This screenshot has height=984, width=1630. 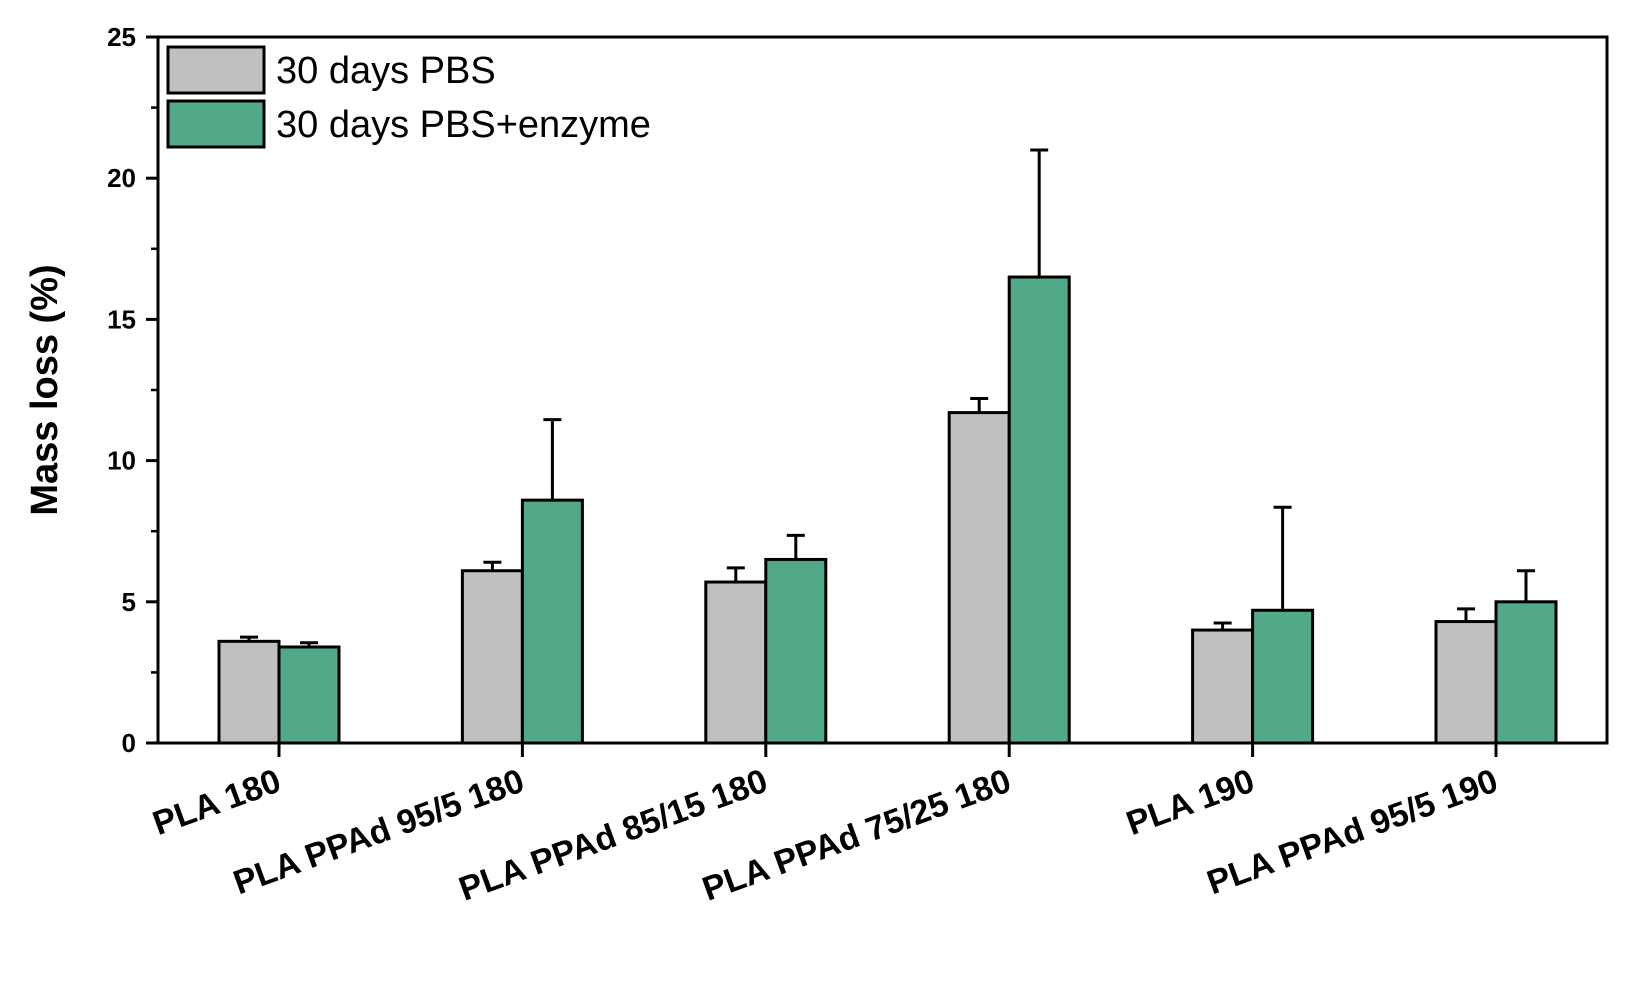 What do you see at coordinates (463, 125) in the screenshot?
I see `legend-label: 30 days PBS+enzyme` at bounding box center [463, 125].